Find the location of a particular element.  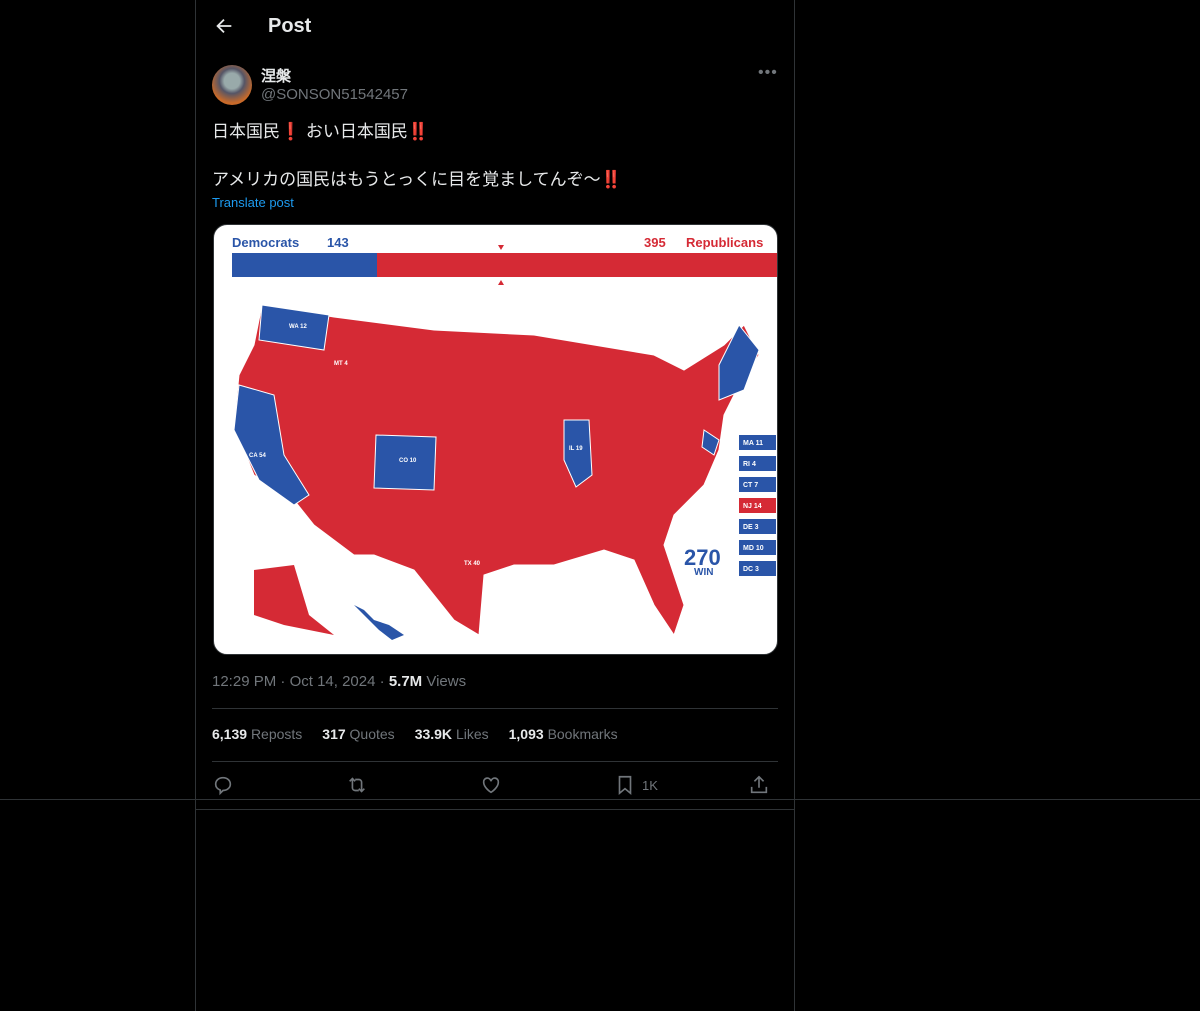

page-title: Post is located at coordinates (290, 26).